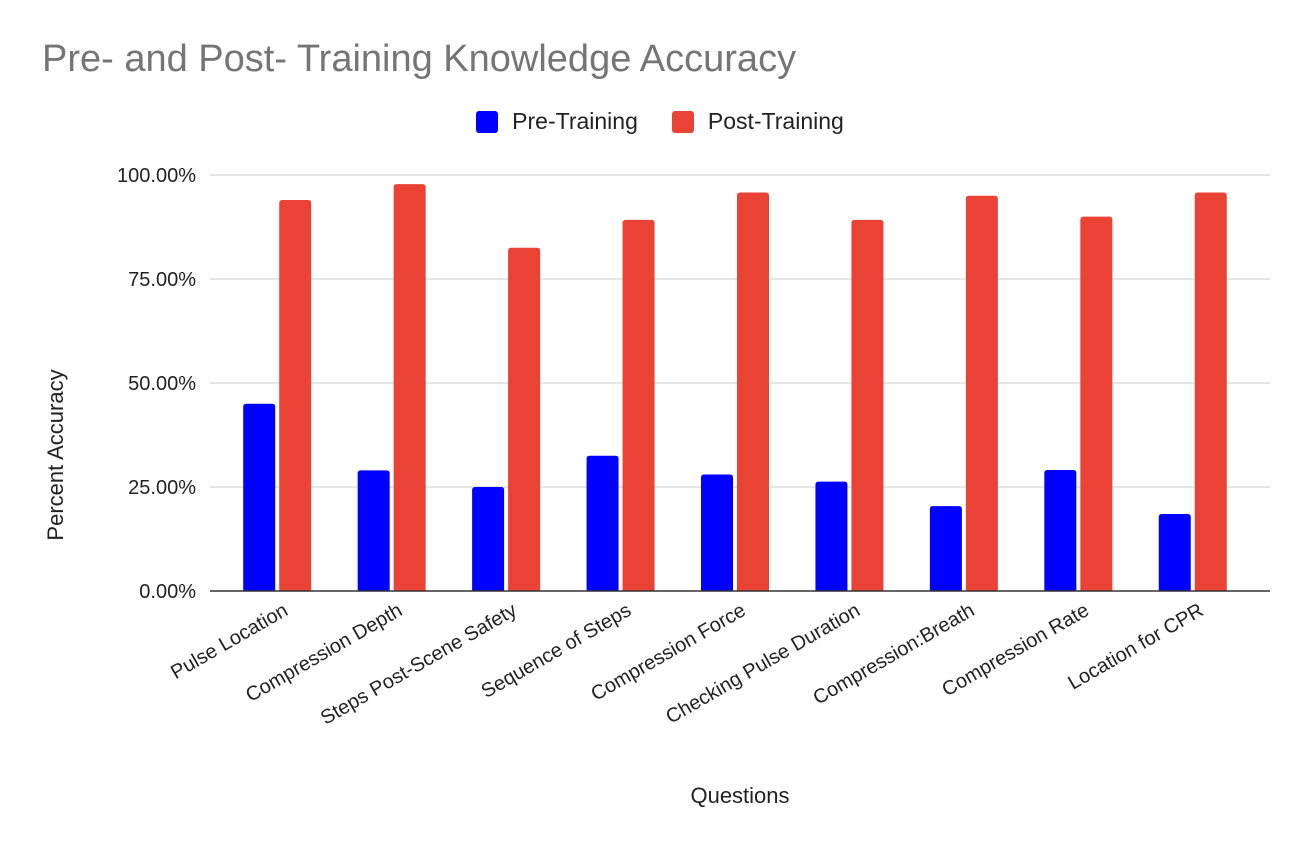 The image size is (1312, 850). Describe the element at coordinates (162, 384) in the screenshot. I see `y-tick-label: 50.00%` at that location.